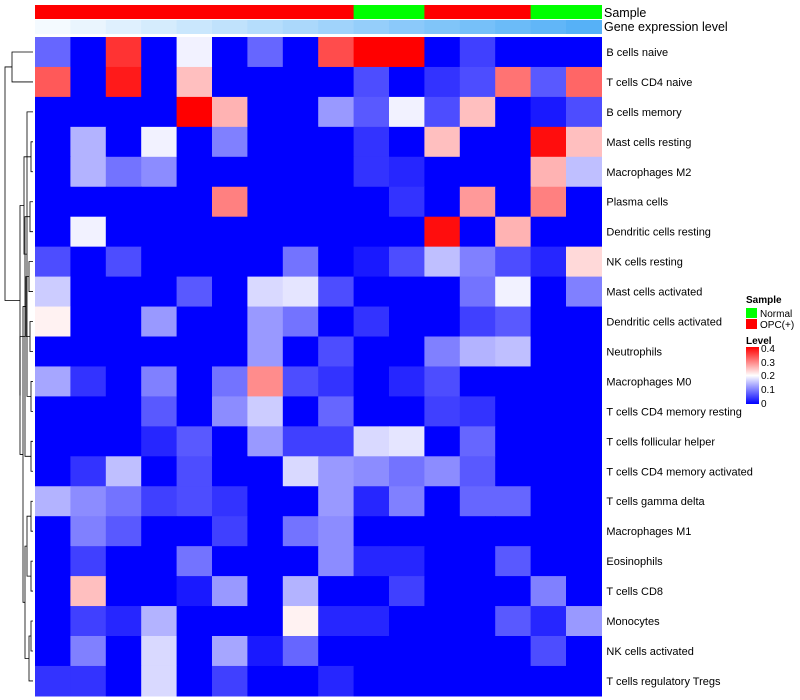 The image size is (800, 700). Describe the element at coordinates (776, 314) in the screenshot. I see `legend-label-normal: Normal` at that location.